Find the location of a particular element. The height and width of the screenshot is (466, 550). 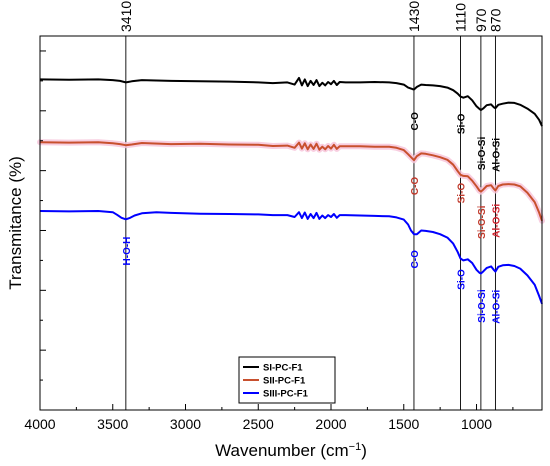

legend-label: SII-PC-F1 is located at coordinates (284, 381).